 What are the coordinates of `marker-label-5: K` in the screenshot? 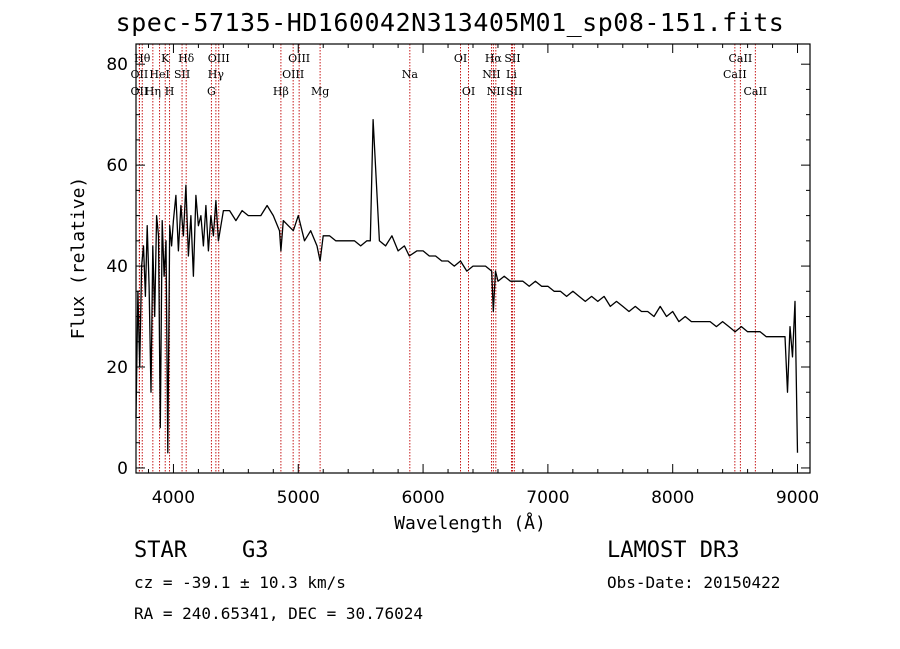 It's located at (165, 58).